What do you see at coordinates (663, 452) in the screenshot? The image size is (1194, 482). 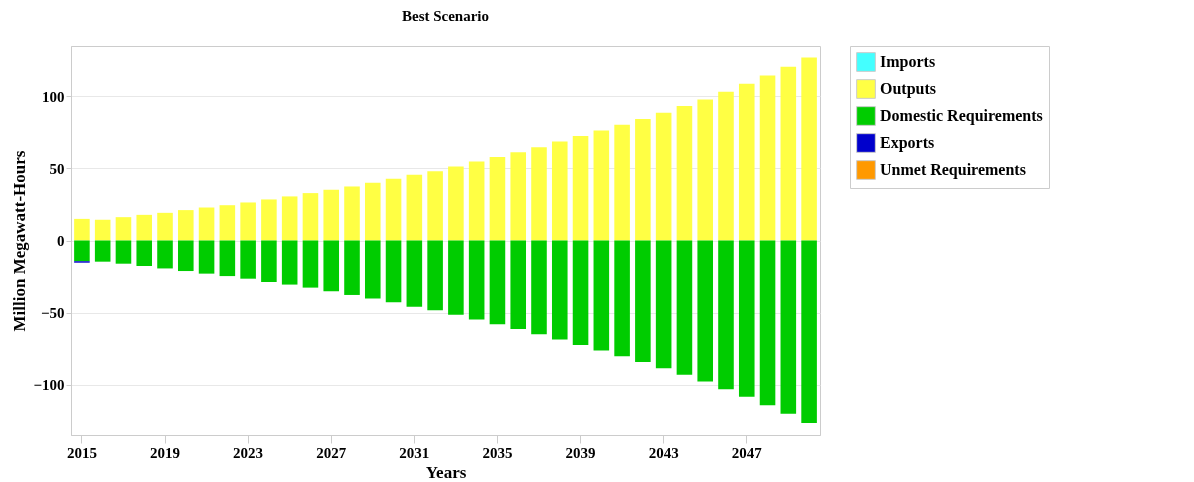 I see `x-tick-label: 2043` at bounding box center [663, 452].